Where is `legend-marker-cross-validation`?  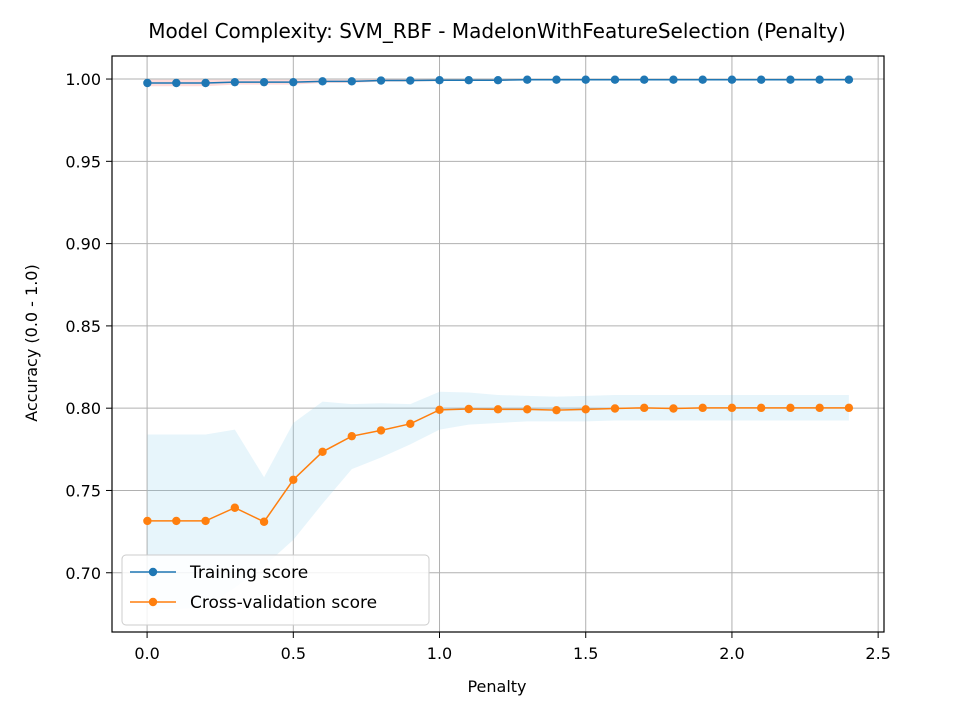 legend-marker-cross-validation is located at coordinates (153, 602).